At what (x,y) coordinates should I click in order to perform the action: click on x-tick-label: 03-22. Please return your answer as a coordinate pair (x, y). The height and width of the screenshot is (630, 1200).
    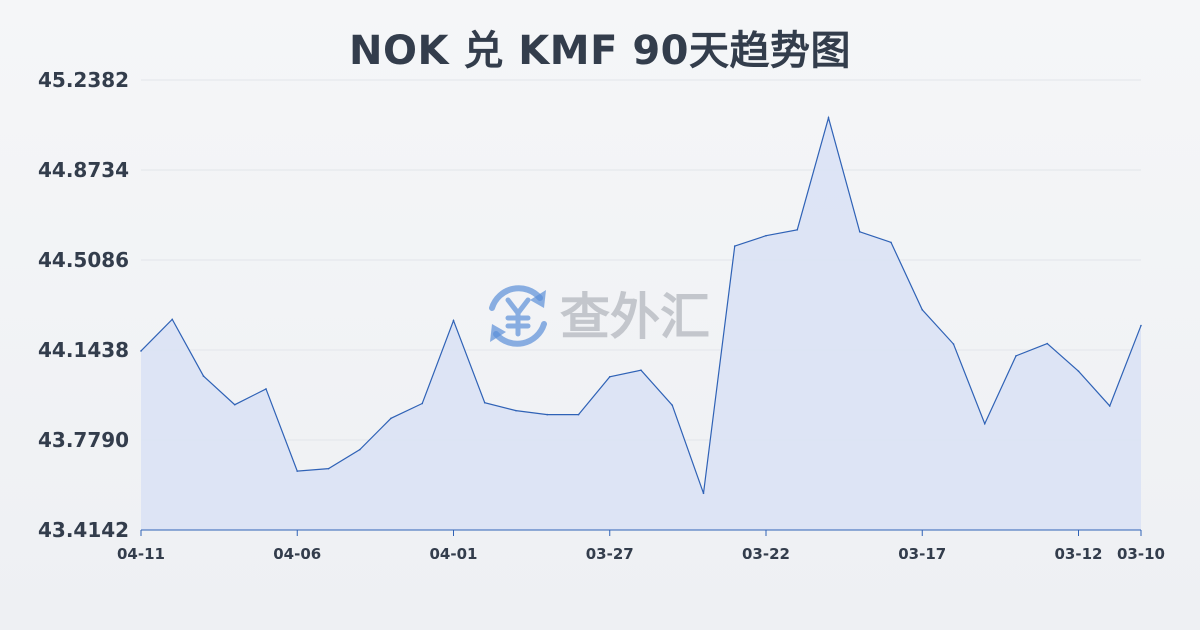
    Looking at the image, I should click on (766, 554).